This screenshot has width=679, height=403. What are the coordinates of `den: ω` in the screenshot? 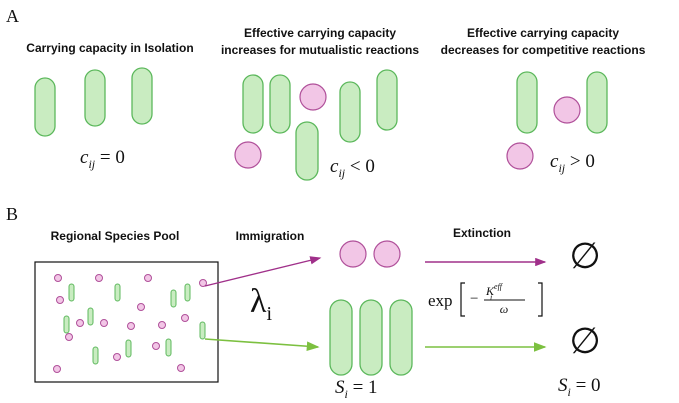 It's located at (504, 309).